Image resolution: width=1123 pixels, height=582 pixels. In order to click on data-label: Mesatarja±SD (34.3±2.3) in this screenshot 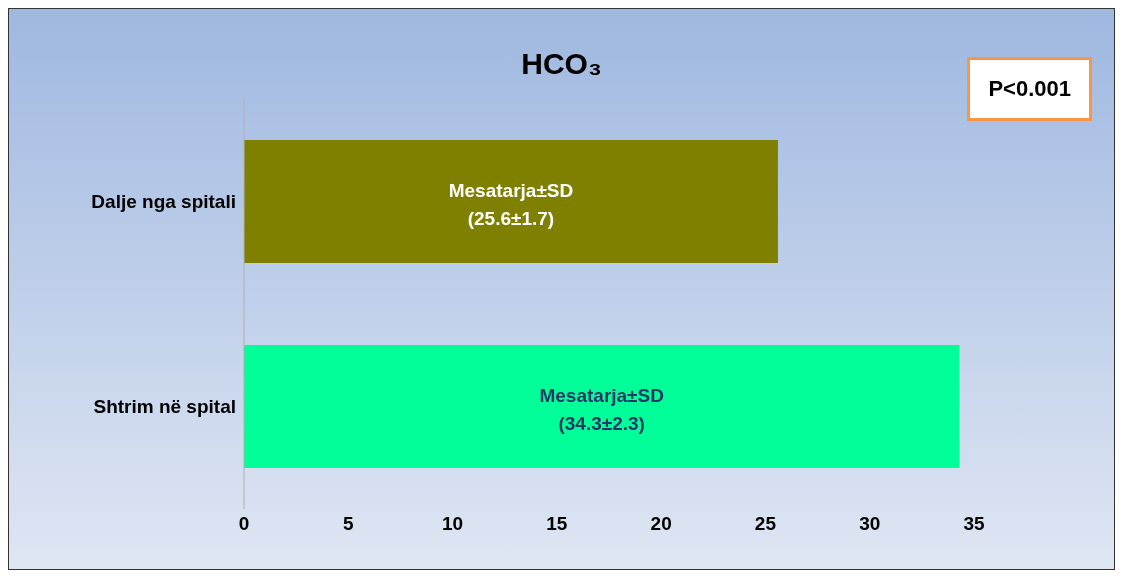, I will do `click(601, 408)`.